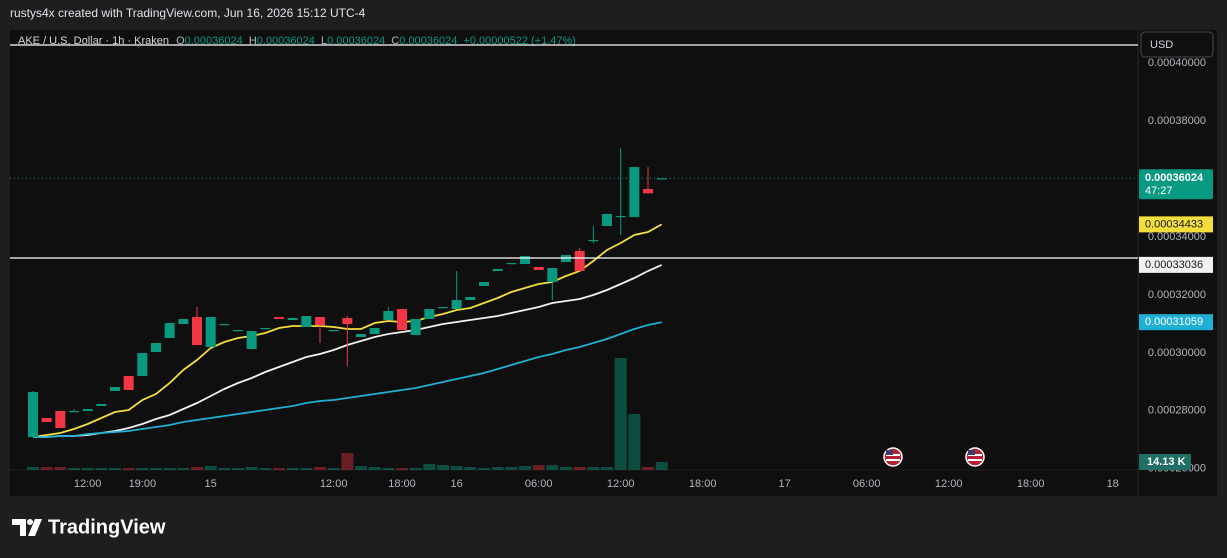 This screenshot has width=1227, height=558. I want to click on y-tick-label: 0.00040000, so click(1177, 63).